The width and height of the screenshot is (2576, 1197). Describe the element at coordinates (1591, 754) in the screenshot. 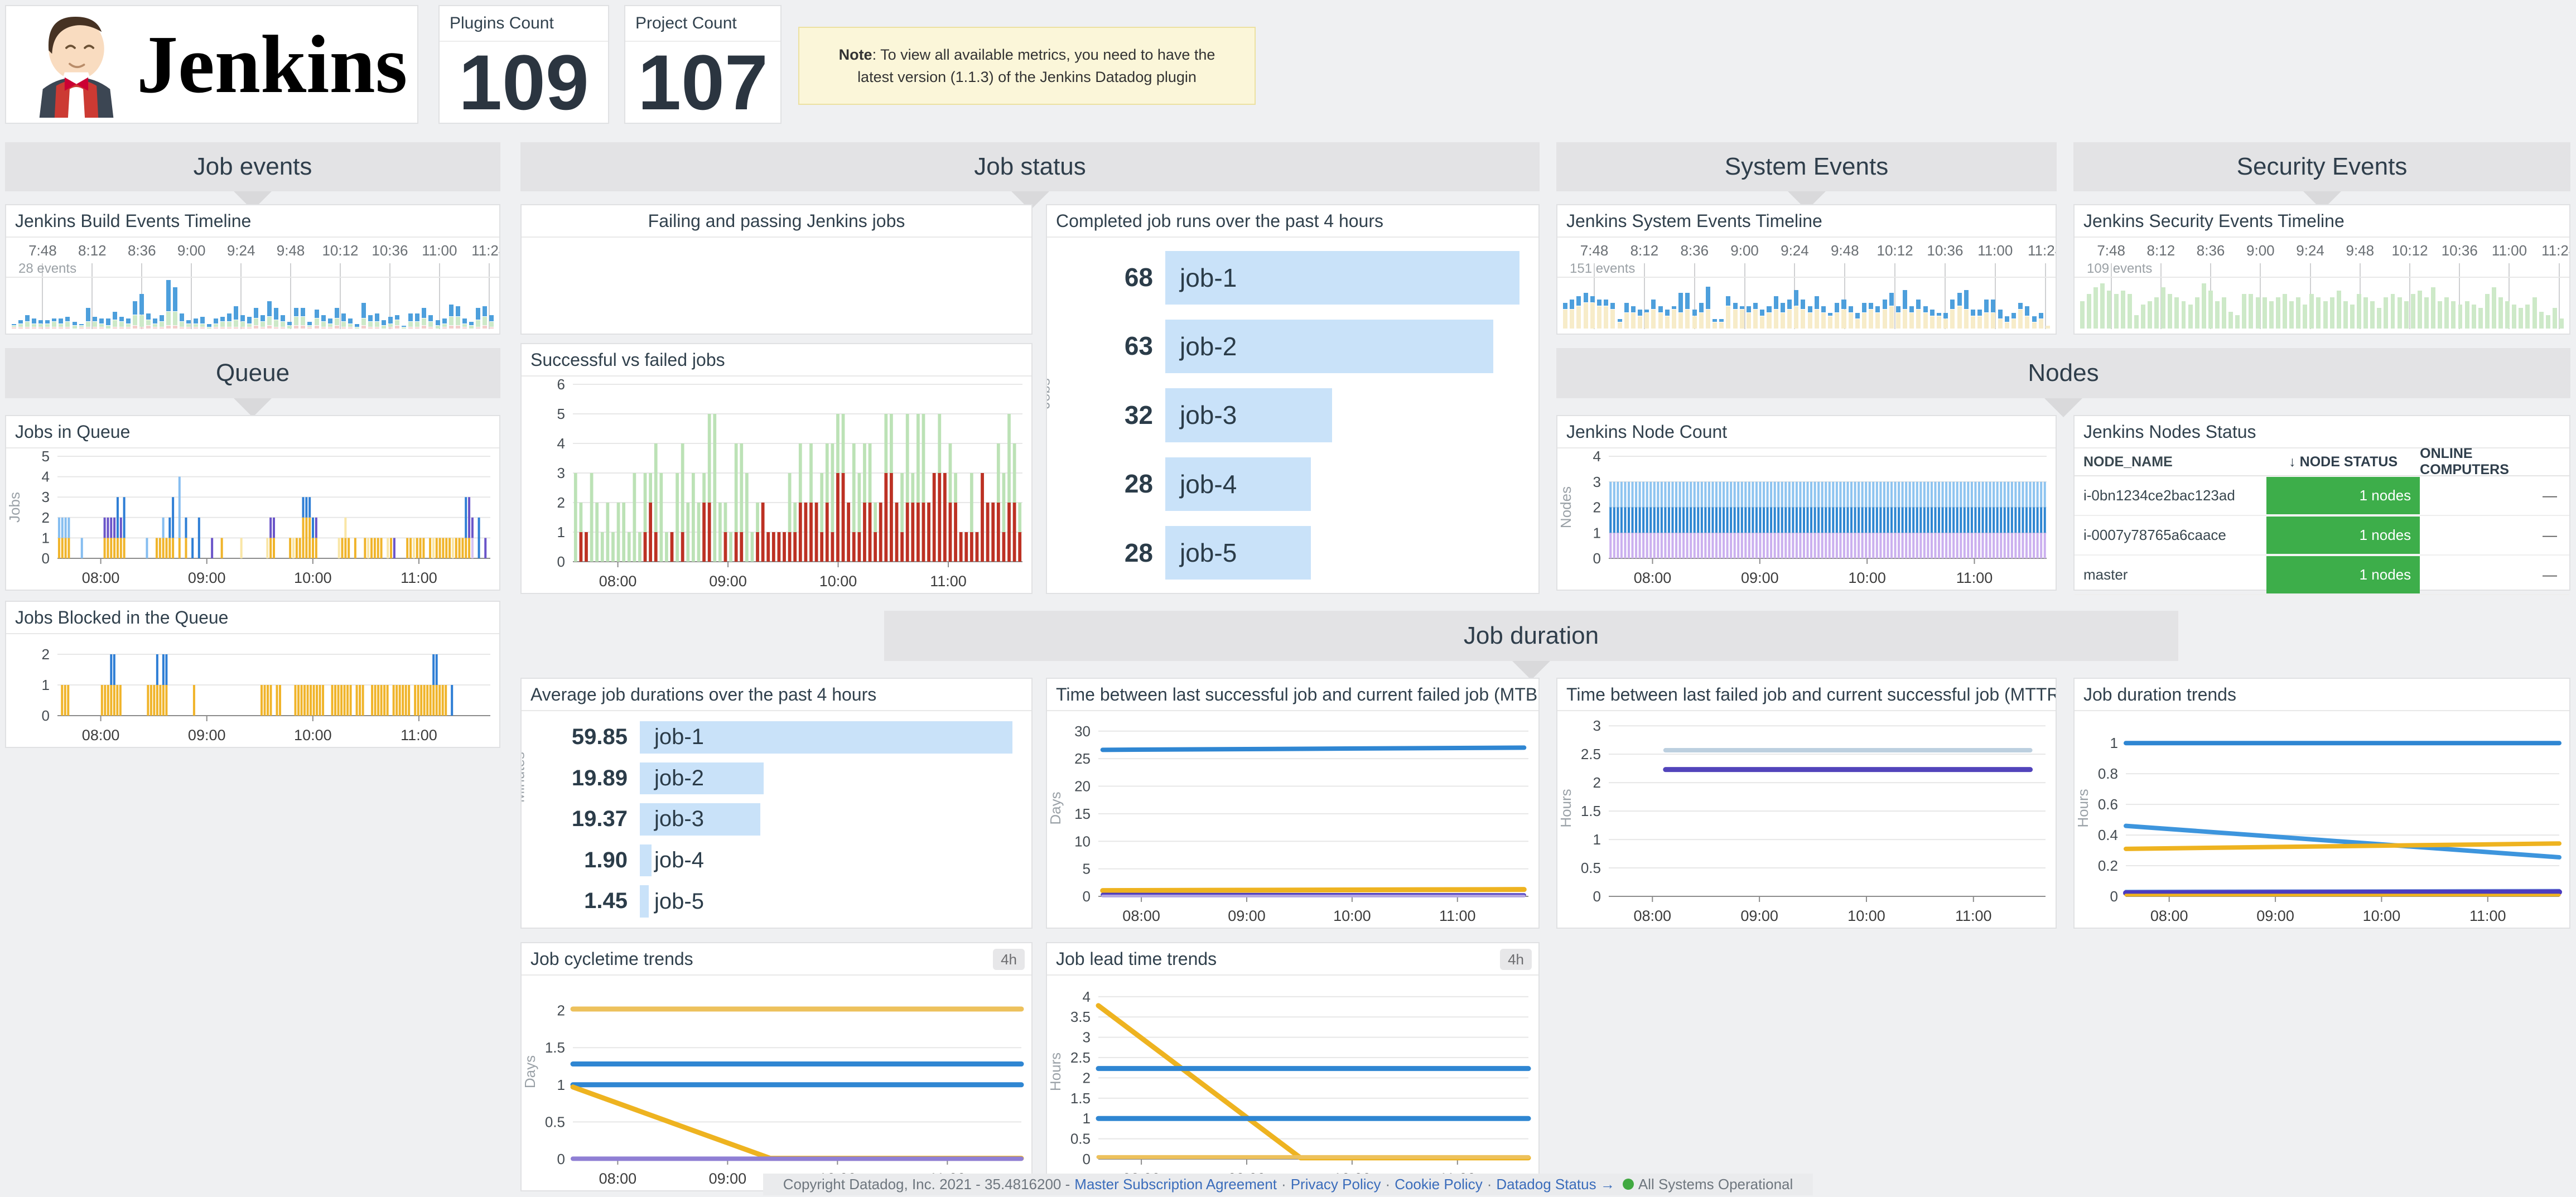

I see `svg-text: 2.5` at that location.